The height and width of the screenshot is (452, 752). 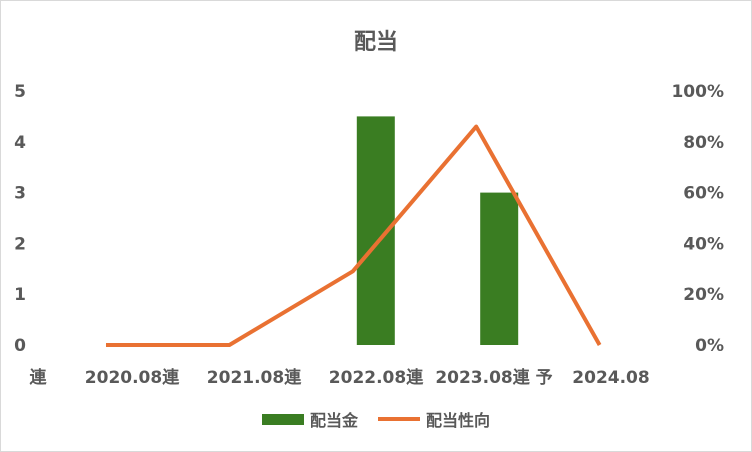 I want to click on x-tick-label: 連, so click(x=39, y=377).